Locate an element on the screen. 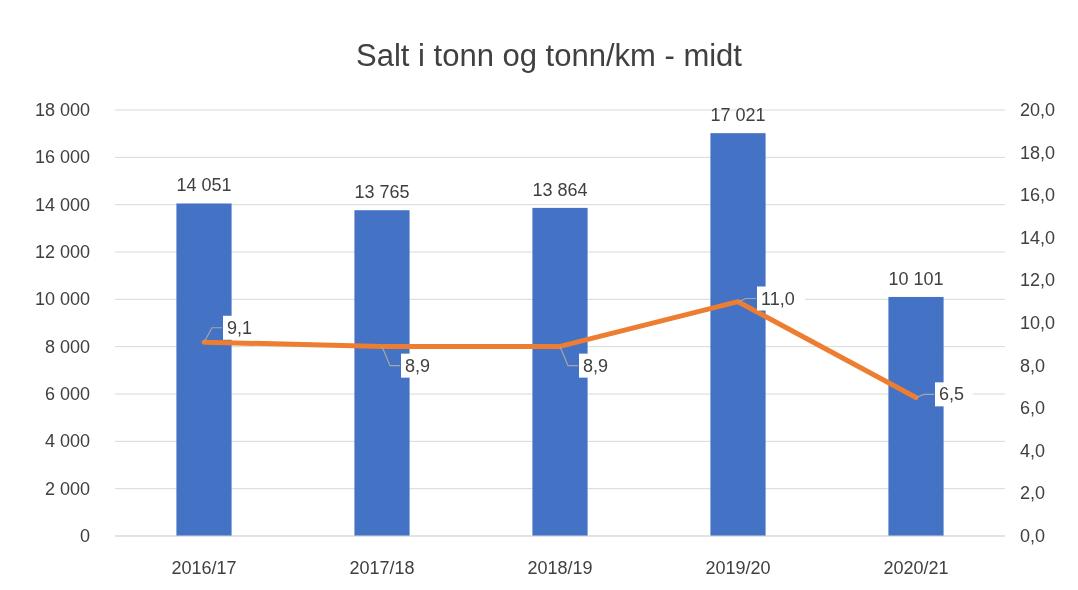 This screenshot has height=590, width=1078. data-label: 11,0 is located at coordinates (778, 298).